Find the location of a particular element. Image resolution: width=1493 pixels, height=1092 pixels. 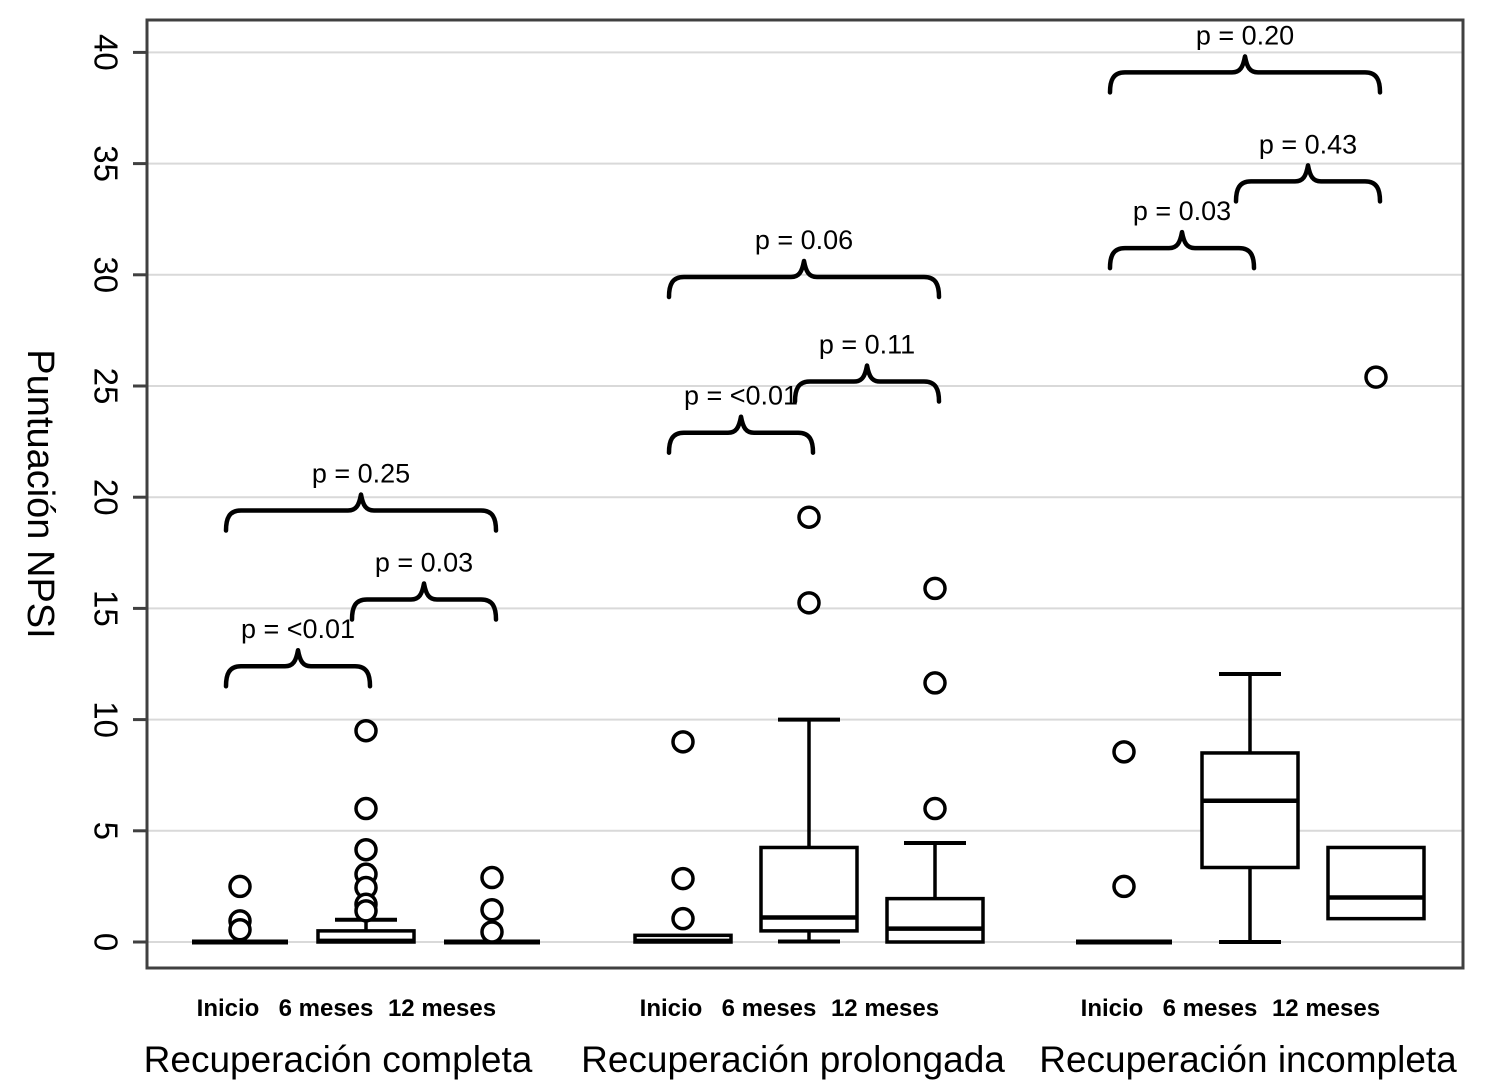

y-tick-label: 10 is located at coordinates (106, 719).